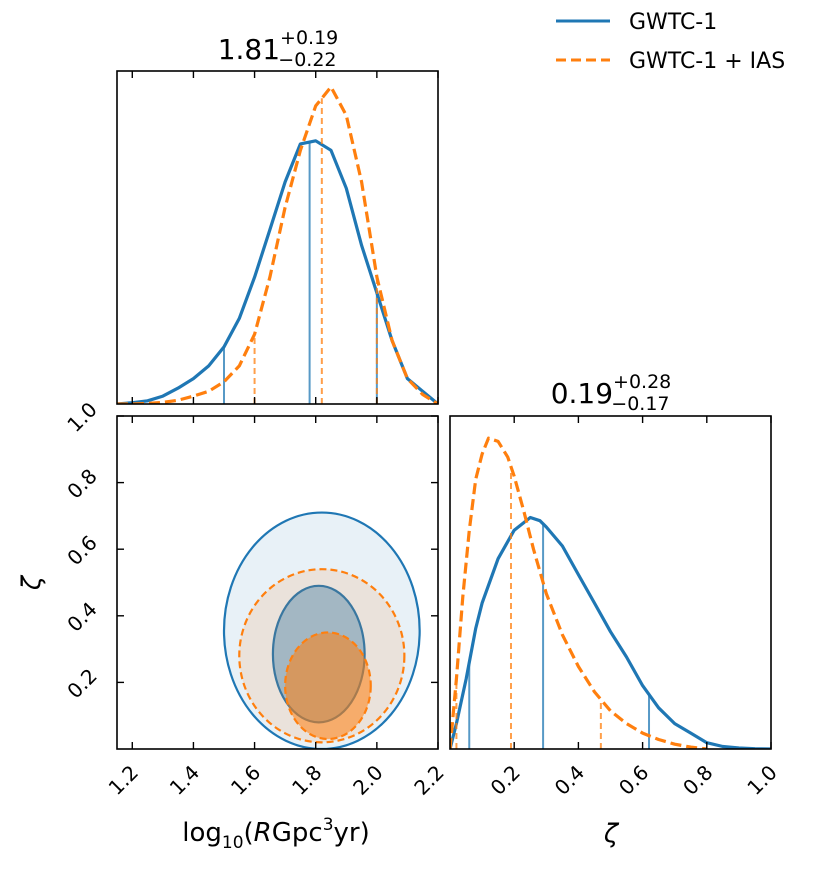 The image size is (829, 871). Describe the element at coordinates (81, 416) in the screenshot. I see `contour-ytick-label: 1.0` at that location.